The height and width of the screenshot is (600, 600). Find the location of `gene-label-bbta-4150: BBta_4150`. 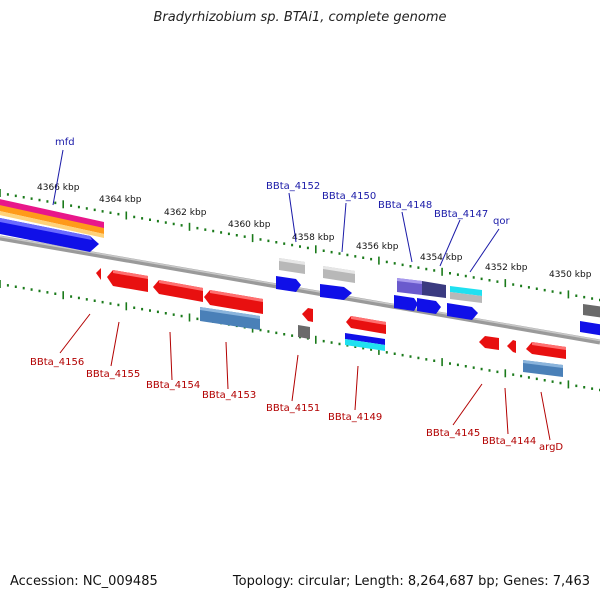

gene-label-bbta-4150: BBta_4150 is located at coordinates (349, 196).